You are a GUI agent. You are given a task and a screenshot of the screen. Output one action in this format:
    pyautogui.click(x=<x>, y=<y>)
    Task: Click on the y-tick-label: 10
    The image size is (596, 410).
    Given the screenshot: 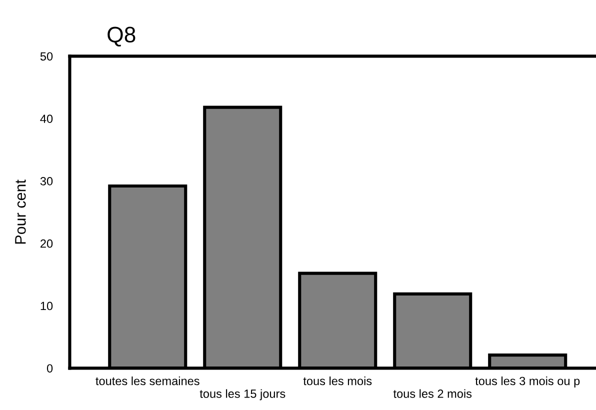 What is the action you would take?
    pyautogui.click(x=46, y=306)
    